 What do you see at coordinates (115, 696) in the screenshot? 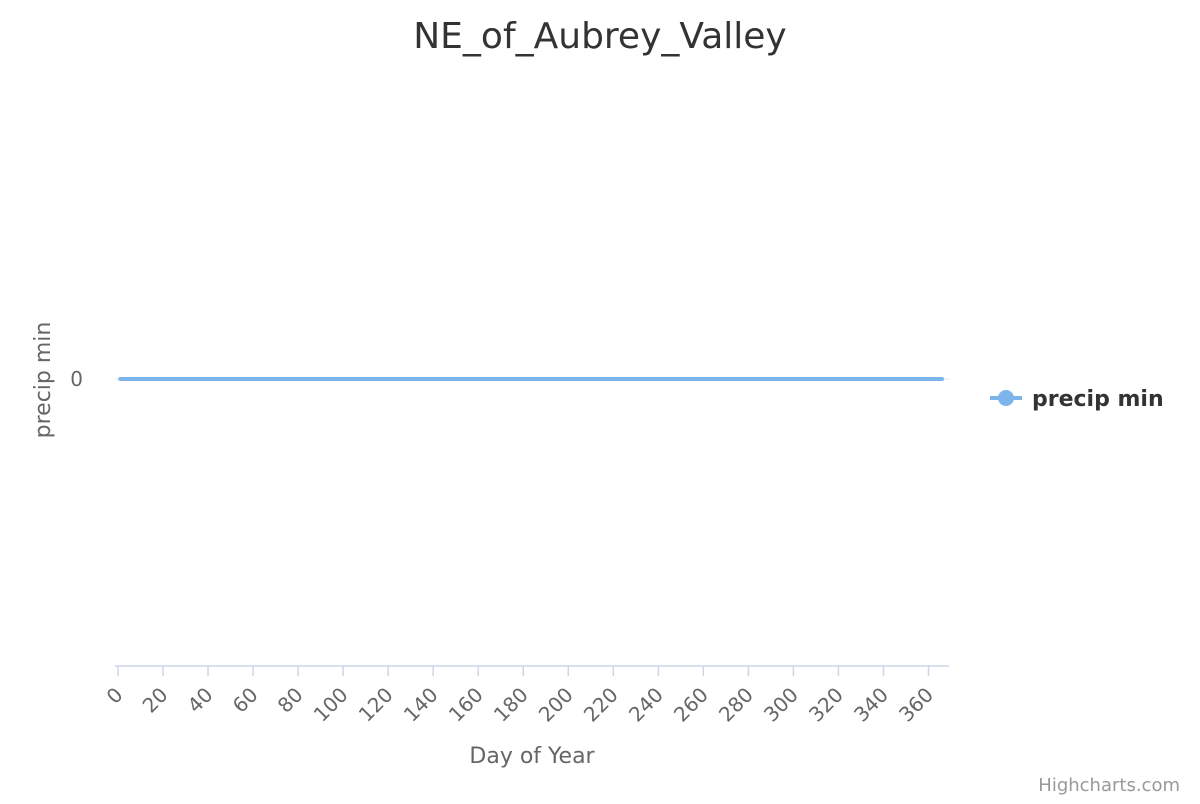
I see `x-tick-label: 0` at bounding box center [115, 696].